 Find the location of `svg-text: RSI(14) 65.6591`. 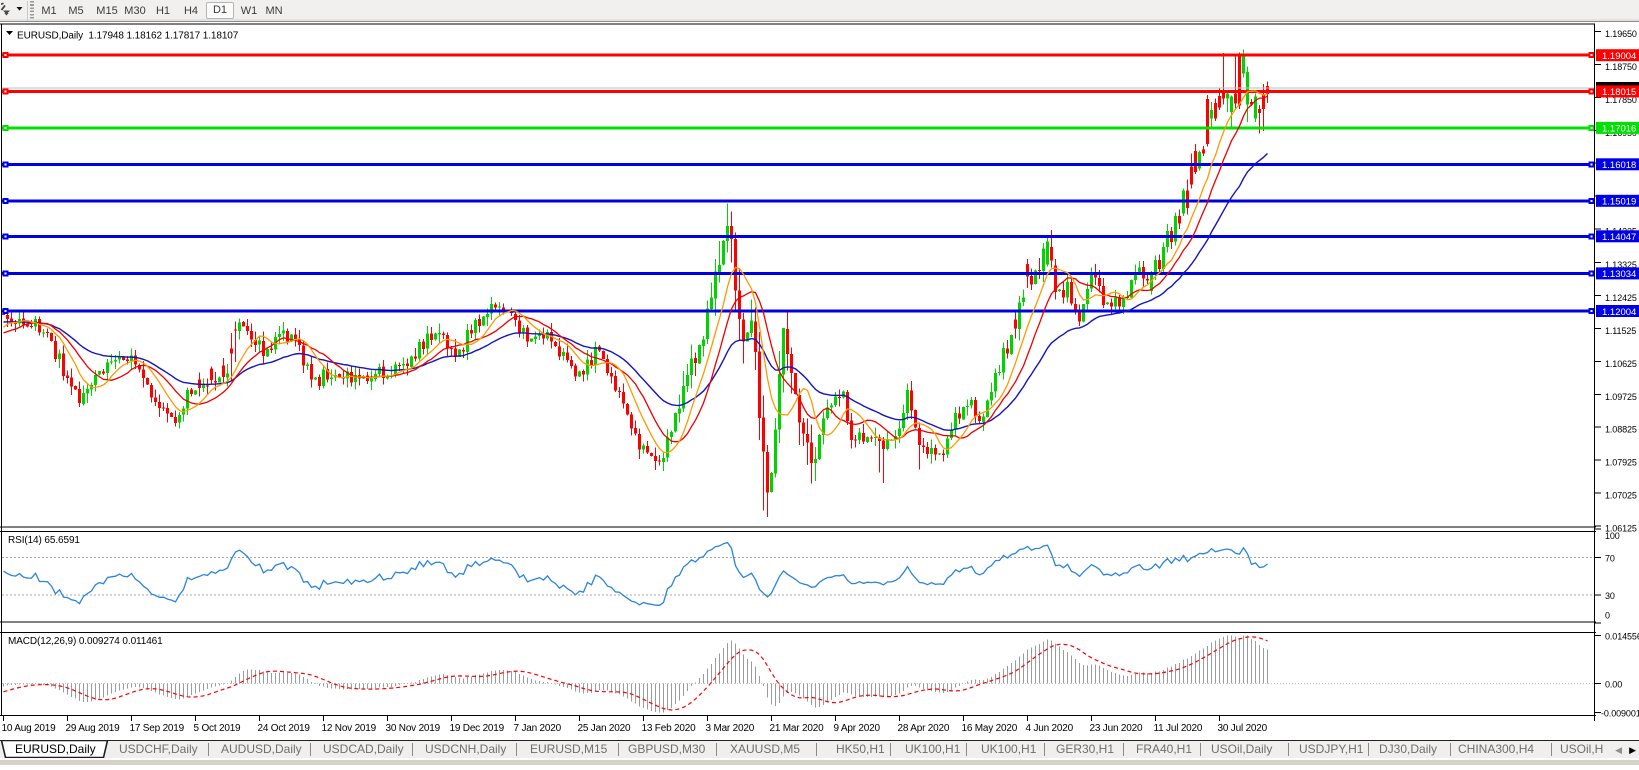

svg-text: RSI(14) 65.6591 is located at coordinates (44, 540).